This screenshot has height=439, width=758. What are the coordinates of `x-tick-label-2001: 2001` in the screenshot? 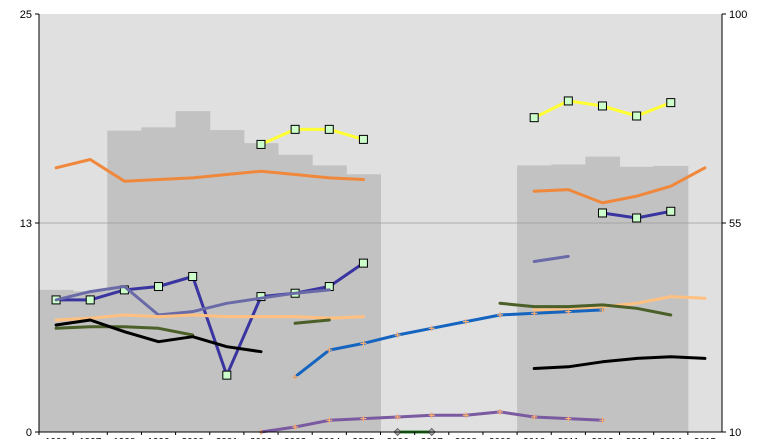 It's located at (227, 438).